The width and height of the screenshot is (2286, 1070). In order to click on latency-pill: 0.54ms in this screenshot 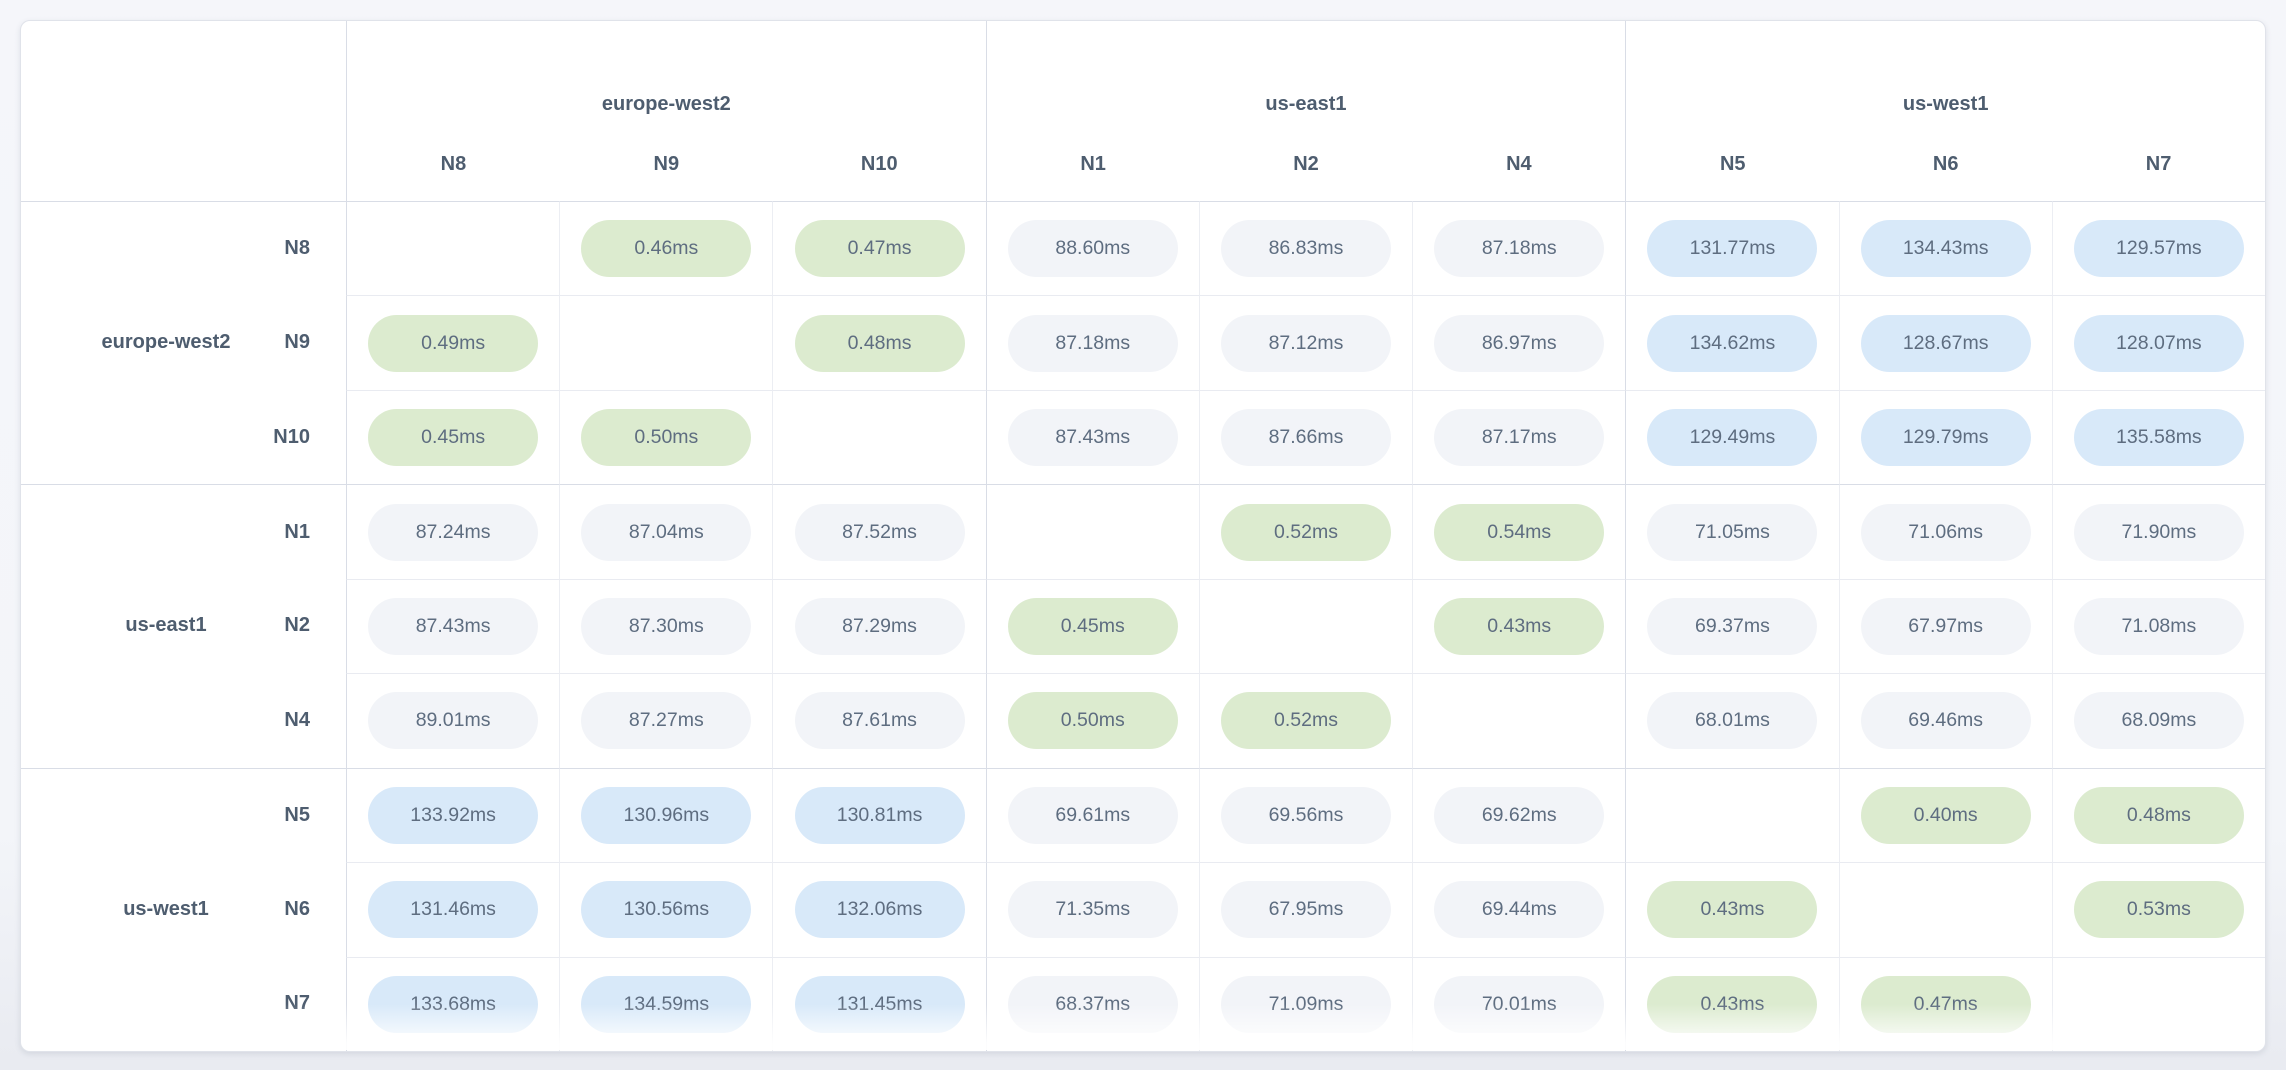, I will do `click(1519, 532)`.